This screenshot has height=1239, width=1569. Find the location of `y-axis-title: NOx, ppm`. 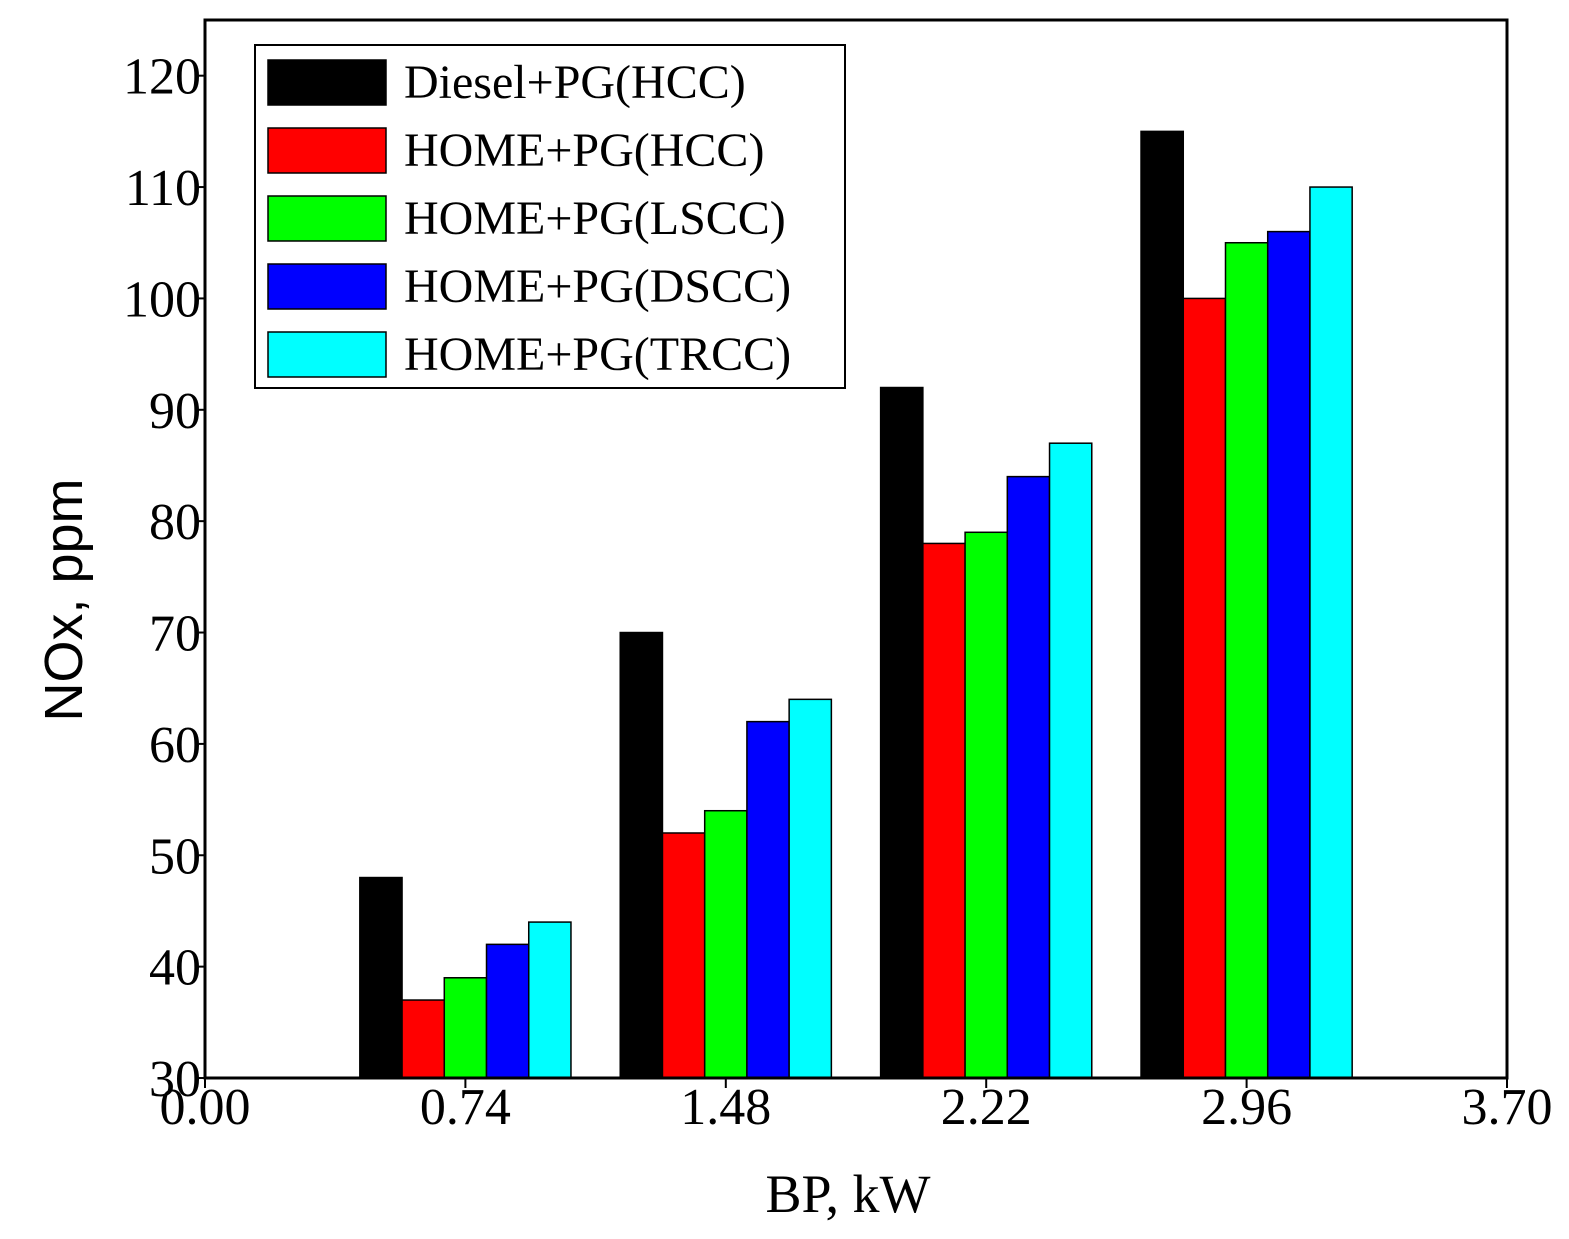

y-axis-title: NOx, ppm is located at coordinates (64, 599).